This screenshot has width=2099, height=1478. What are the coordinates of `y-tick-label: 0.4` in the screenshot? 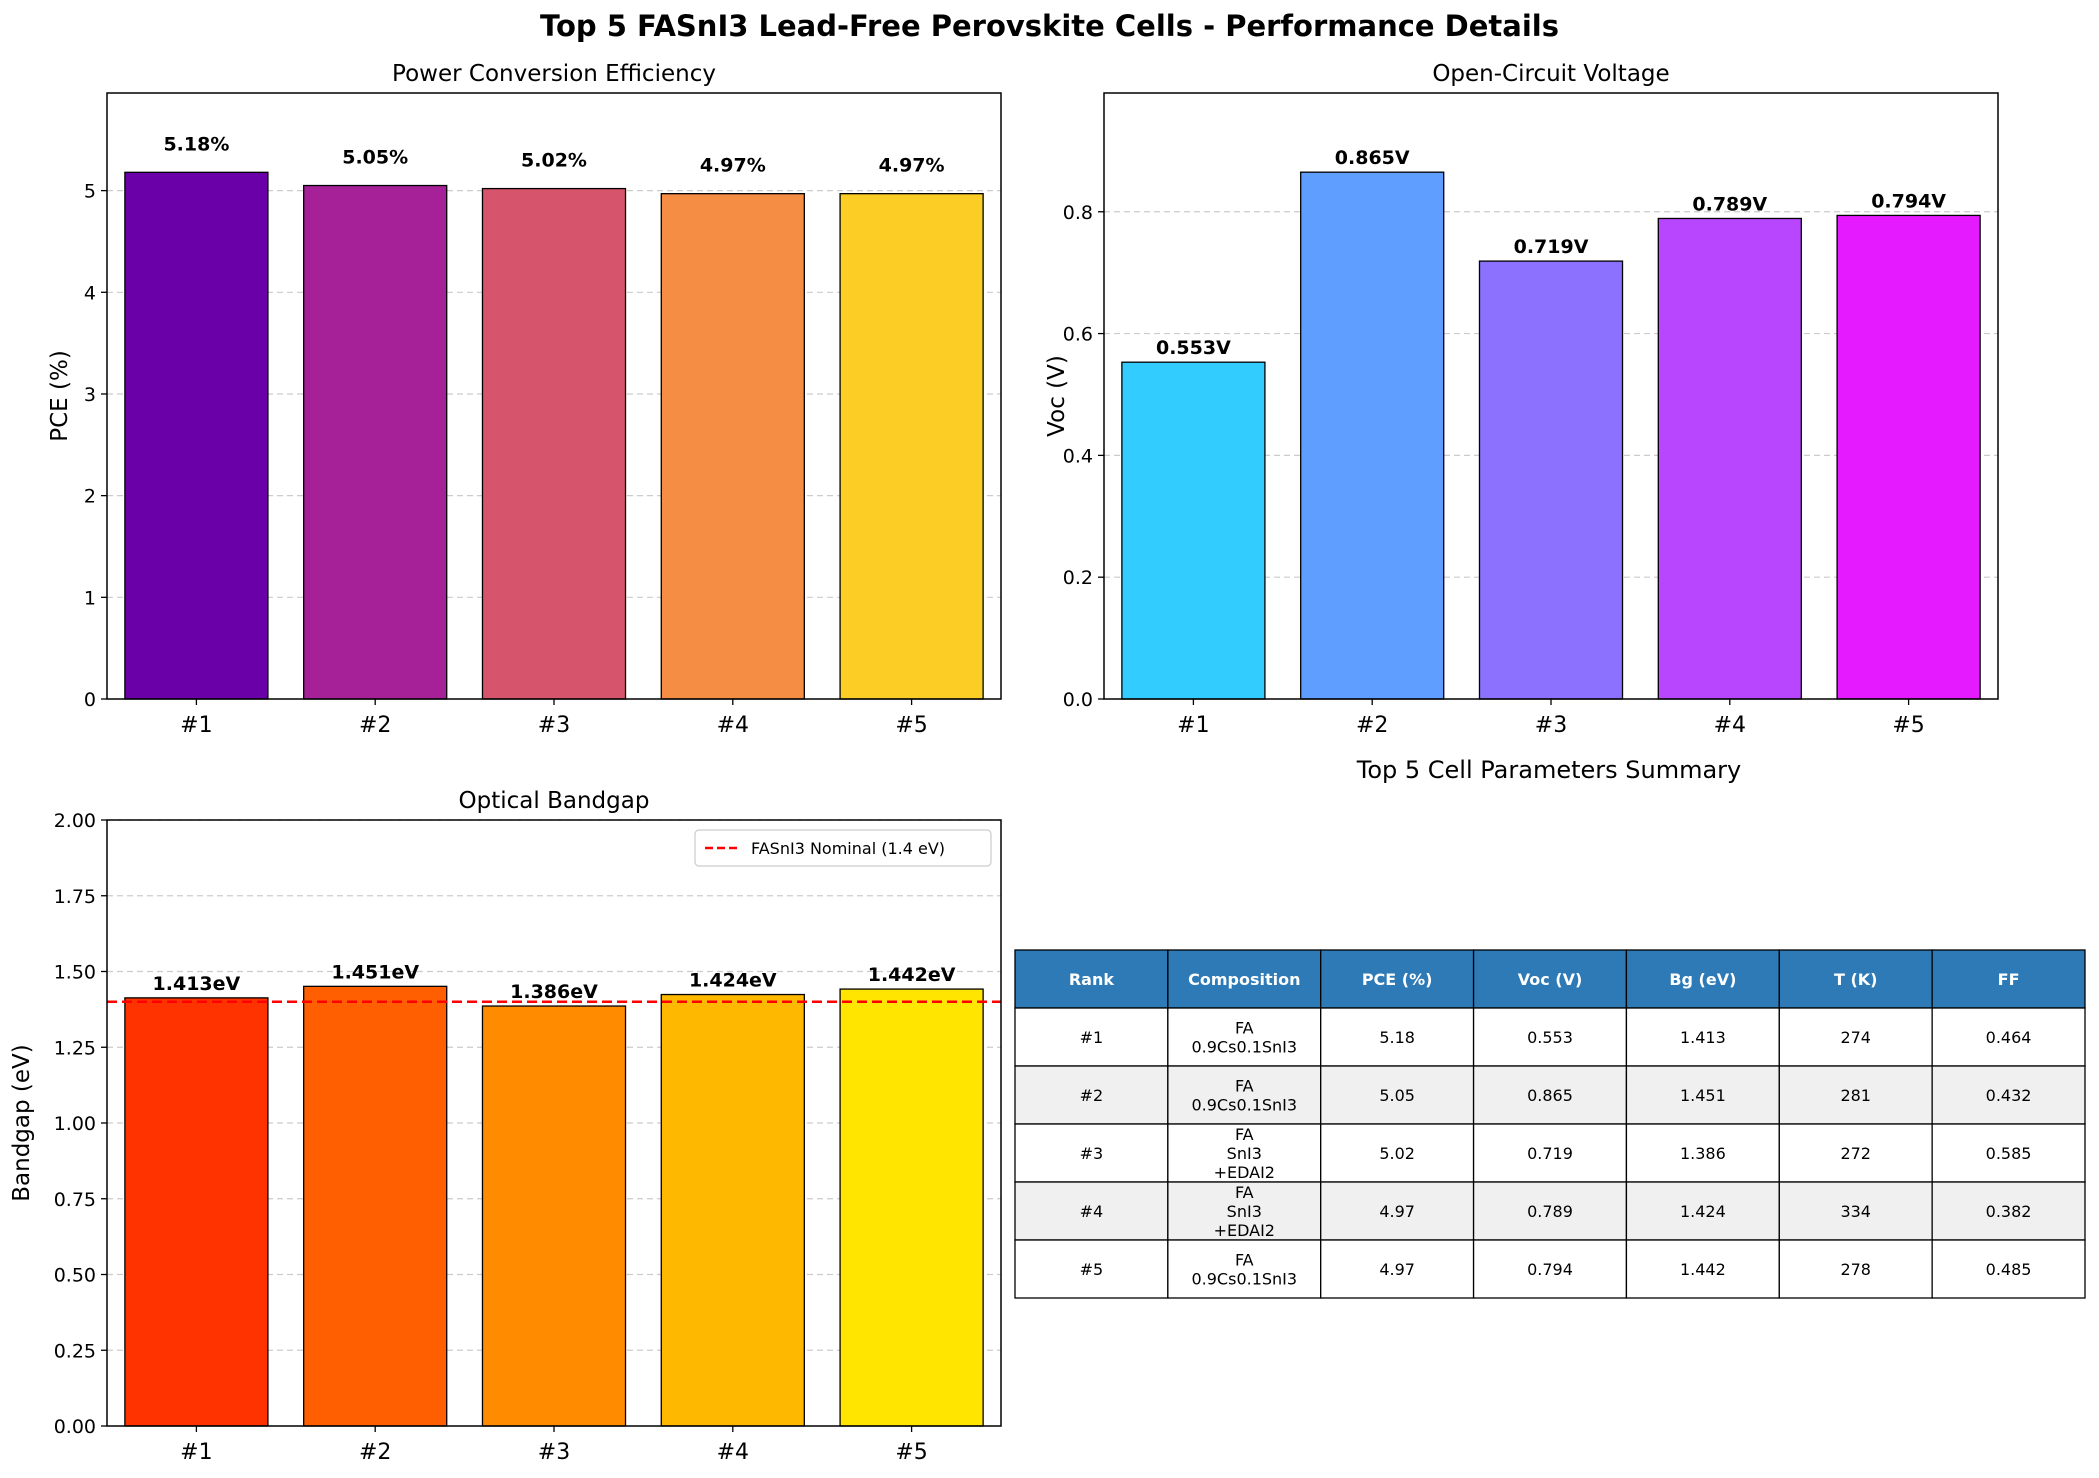 It's located at (1078, 456).